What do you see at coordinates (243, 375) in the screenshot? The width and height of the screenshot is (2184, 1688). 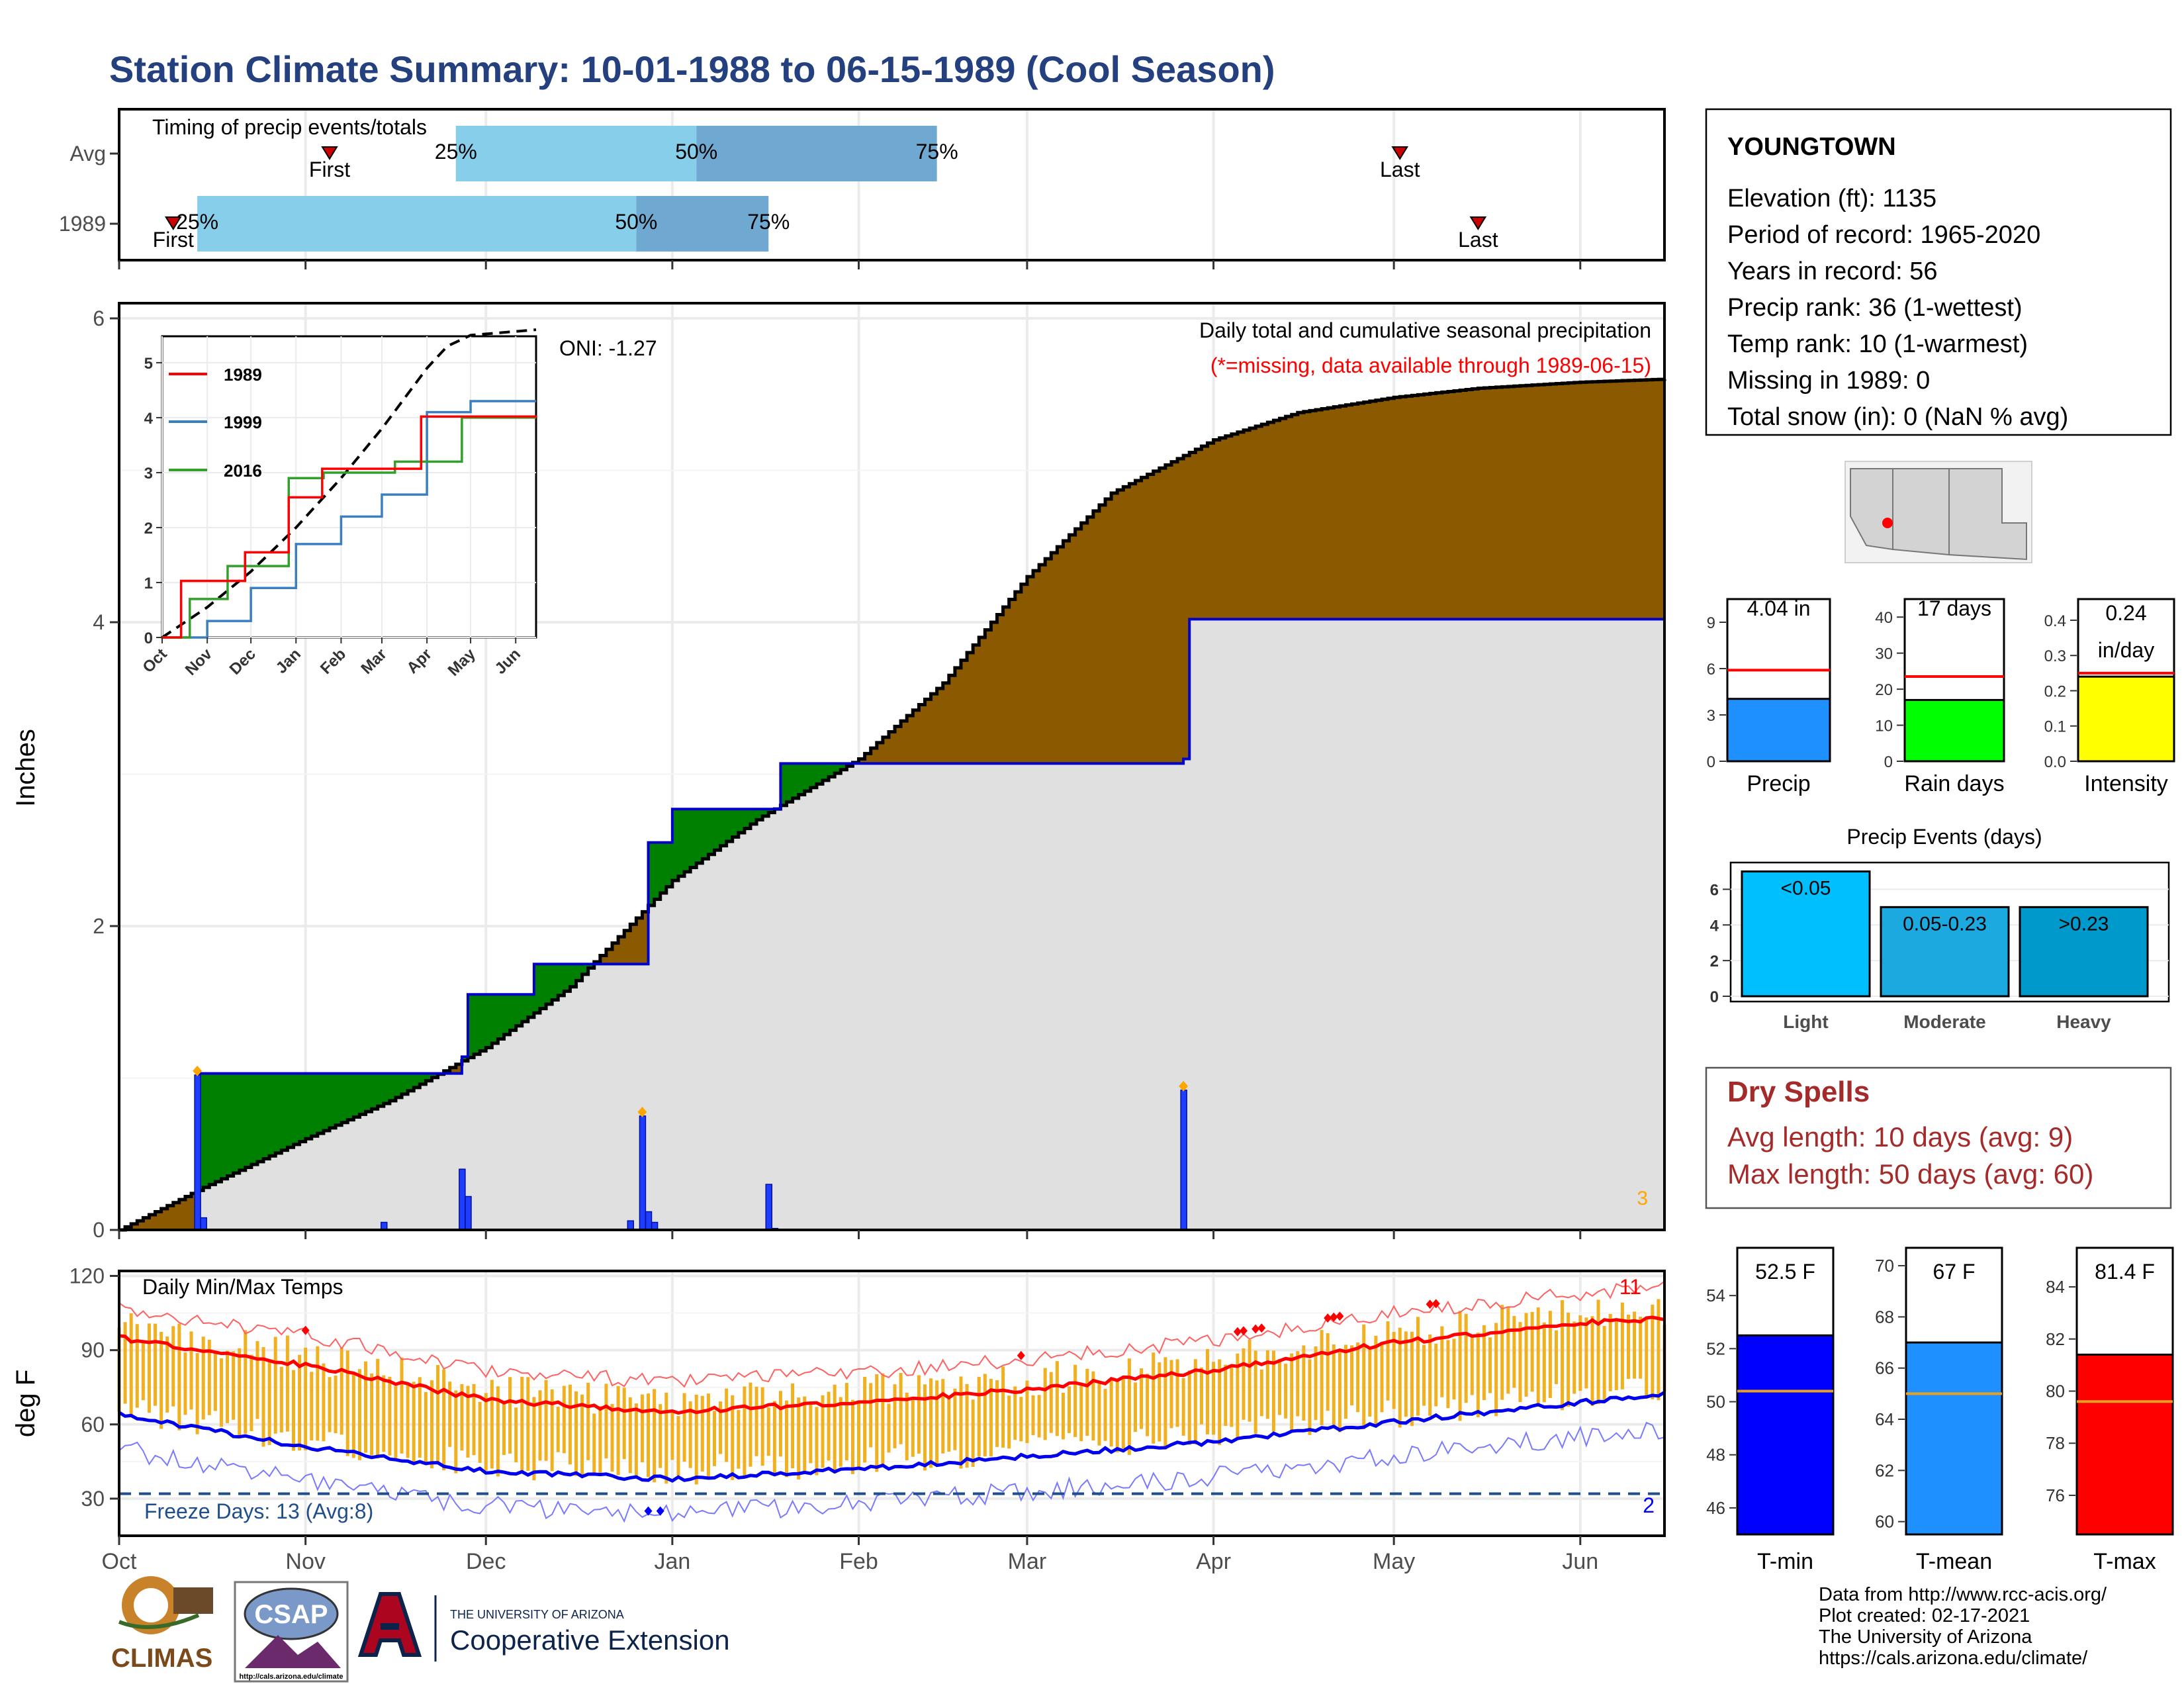 I see `legend-1989: 1989` at bounding box center [243, 375].